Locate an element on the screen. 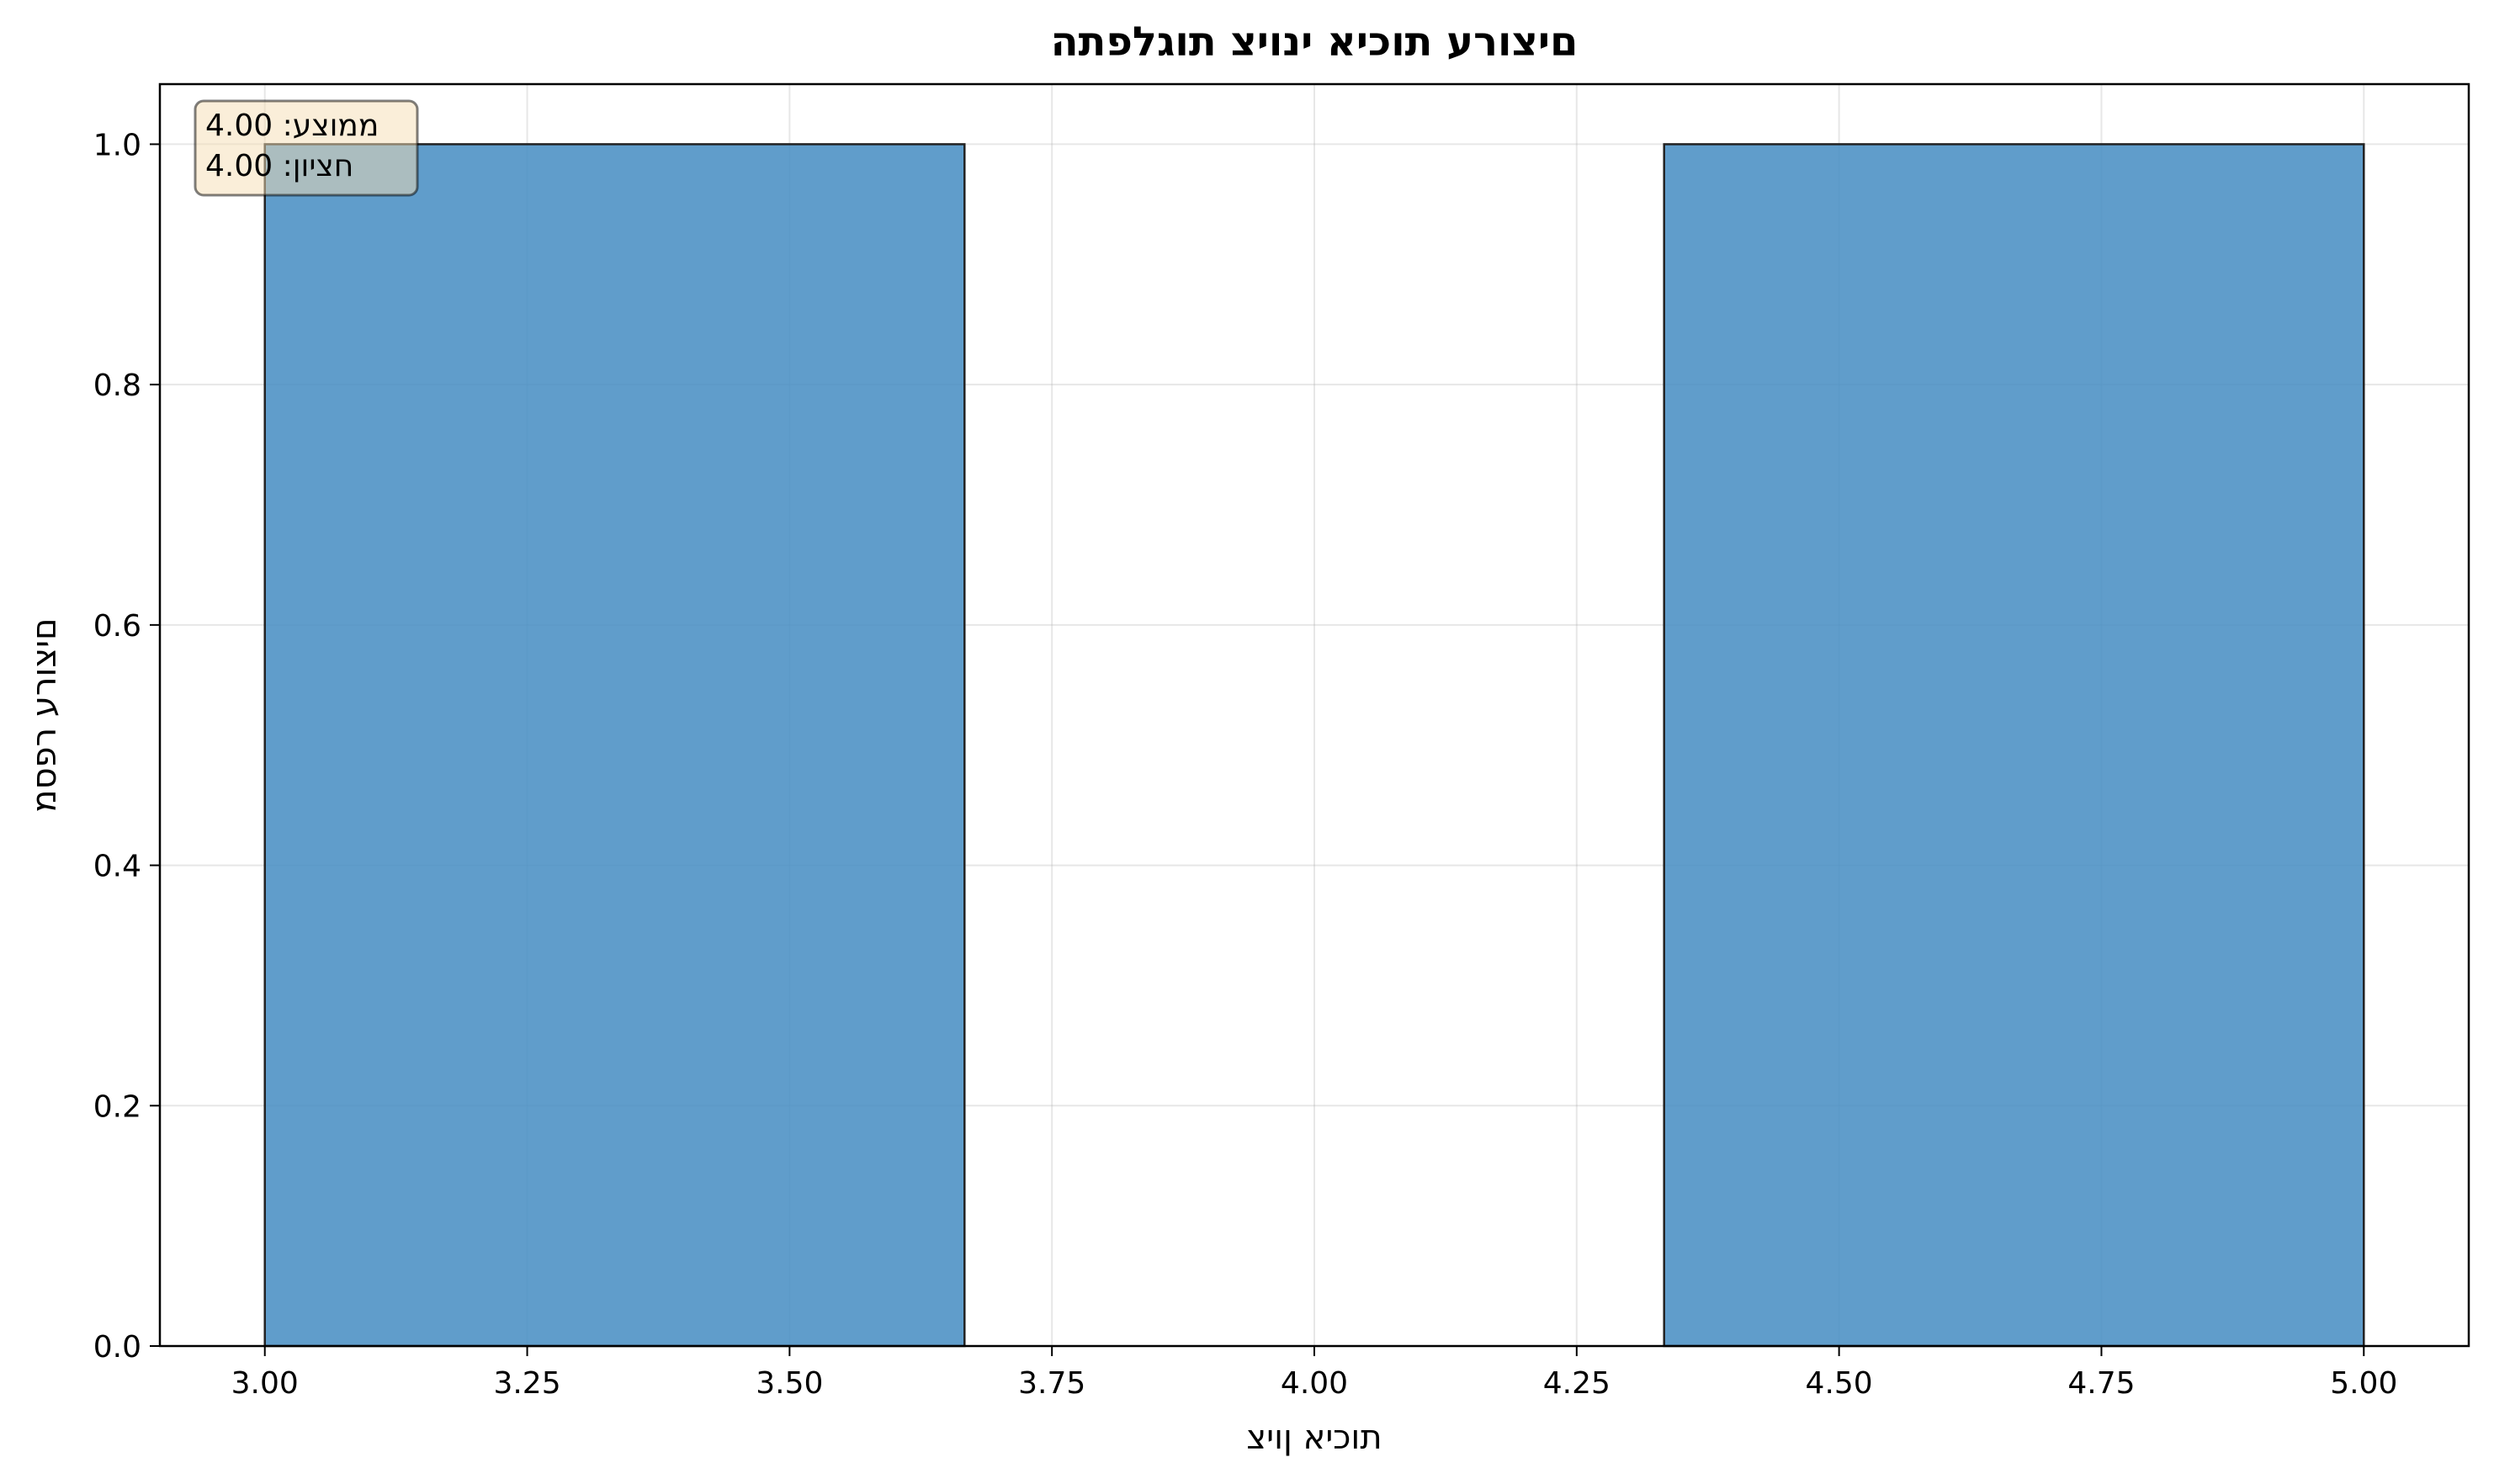 This screenshot has height=1484, width=2494. x-tick-label: 3.25 is located at coordinates (526, 1383).